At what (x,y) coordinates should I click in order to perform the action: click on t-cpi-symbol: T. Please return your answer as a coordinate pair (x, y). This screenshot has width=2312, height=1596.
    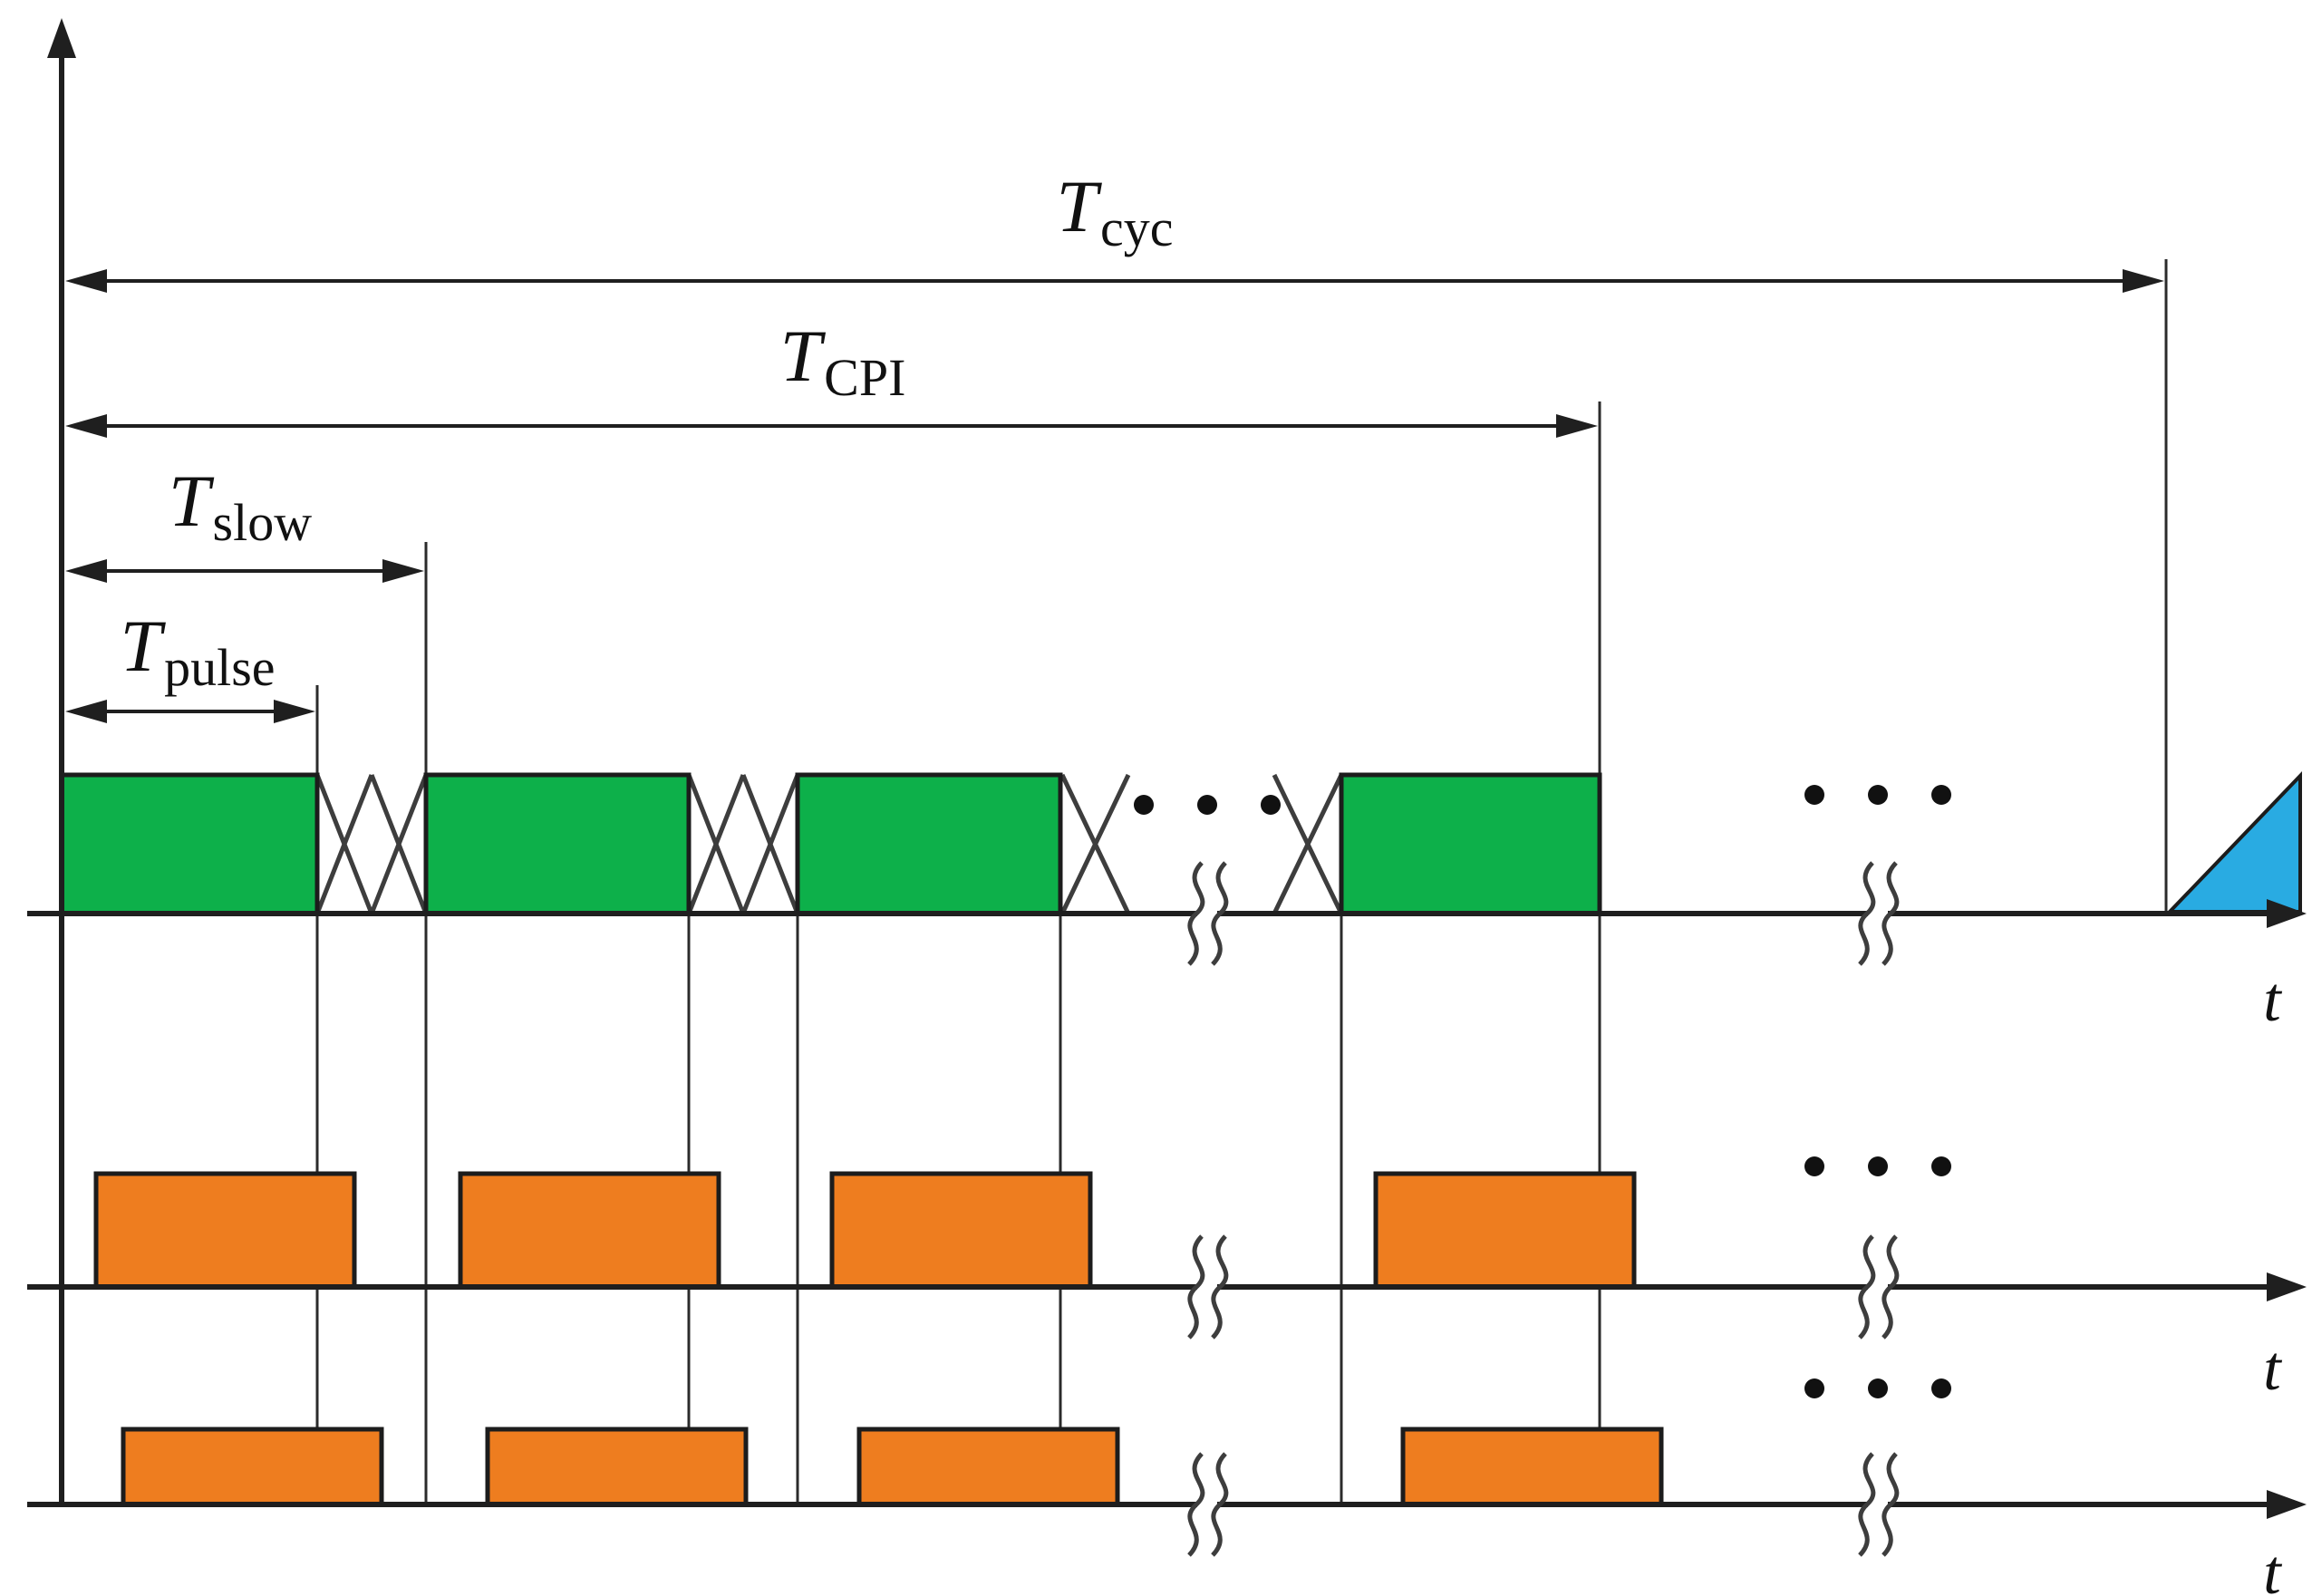
    Looking at the image, I should click on (800, 355).